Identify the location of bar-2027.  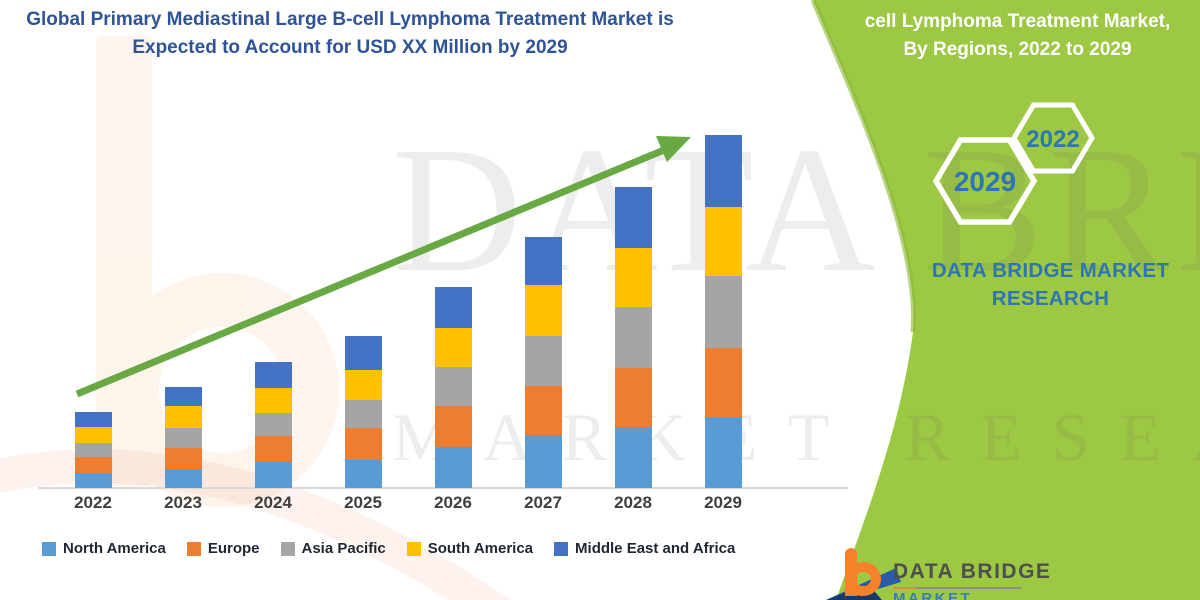
(543, 362).